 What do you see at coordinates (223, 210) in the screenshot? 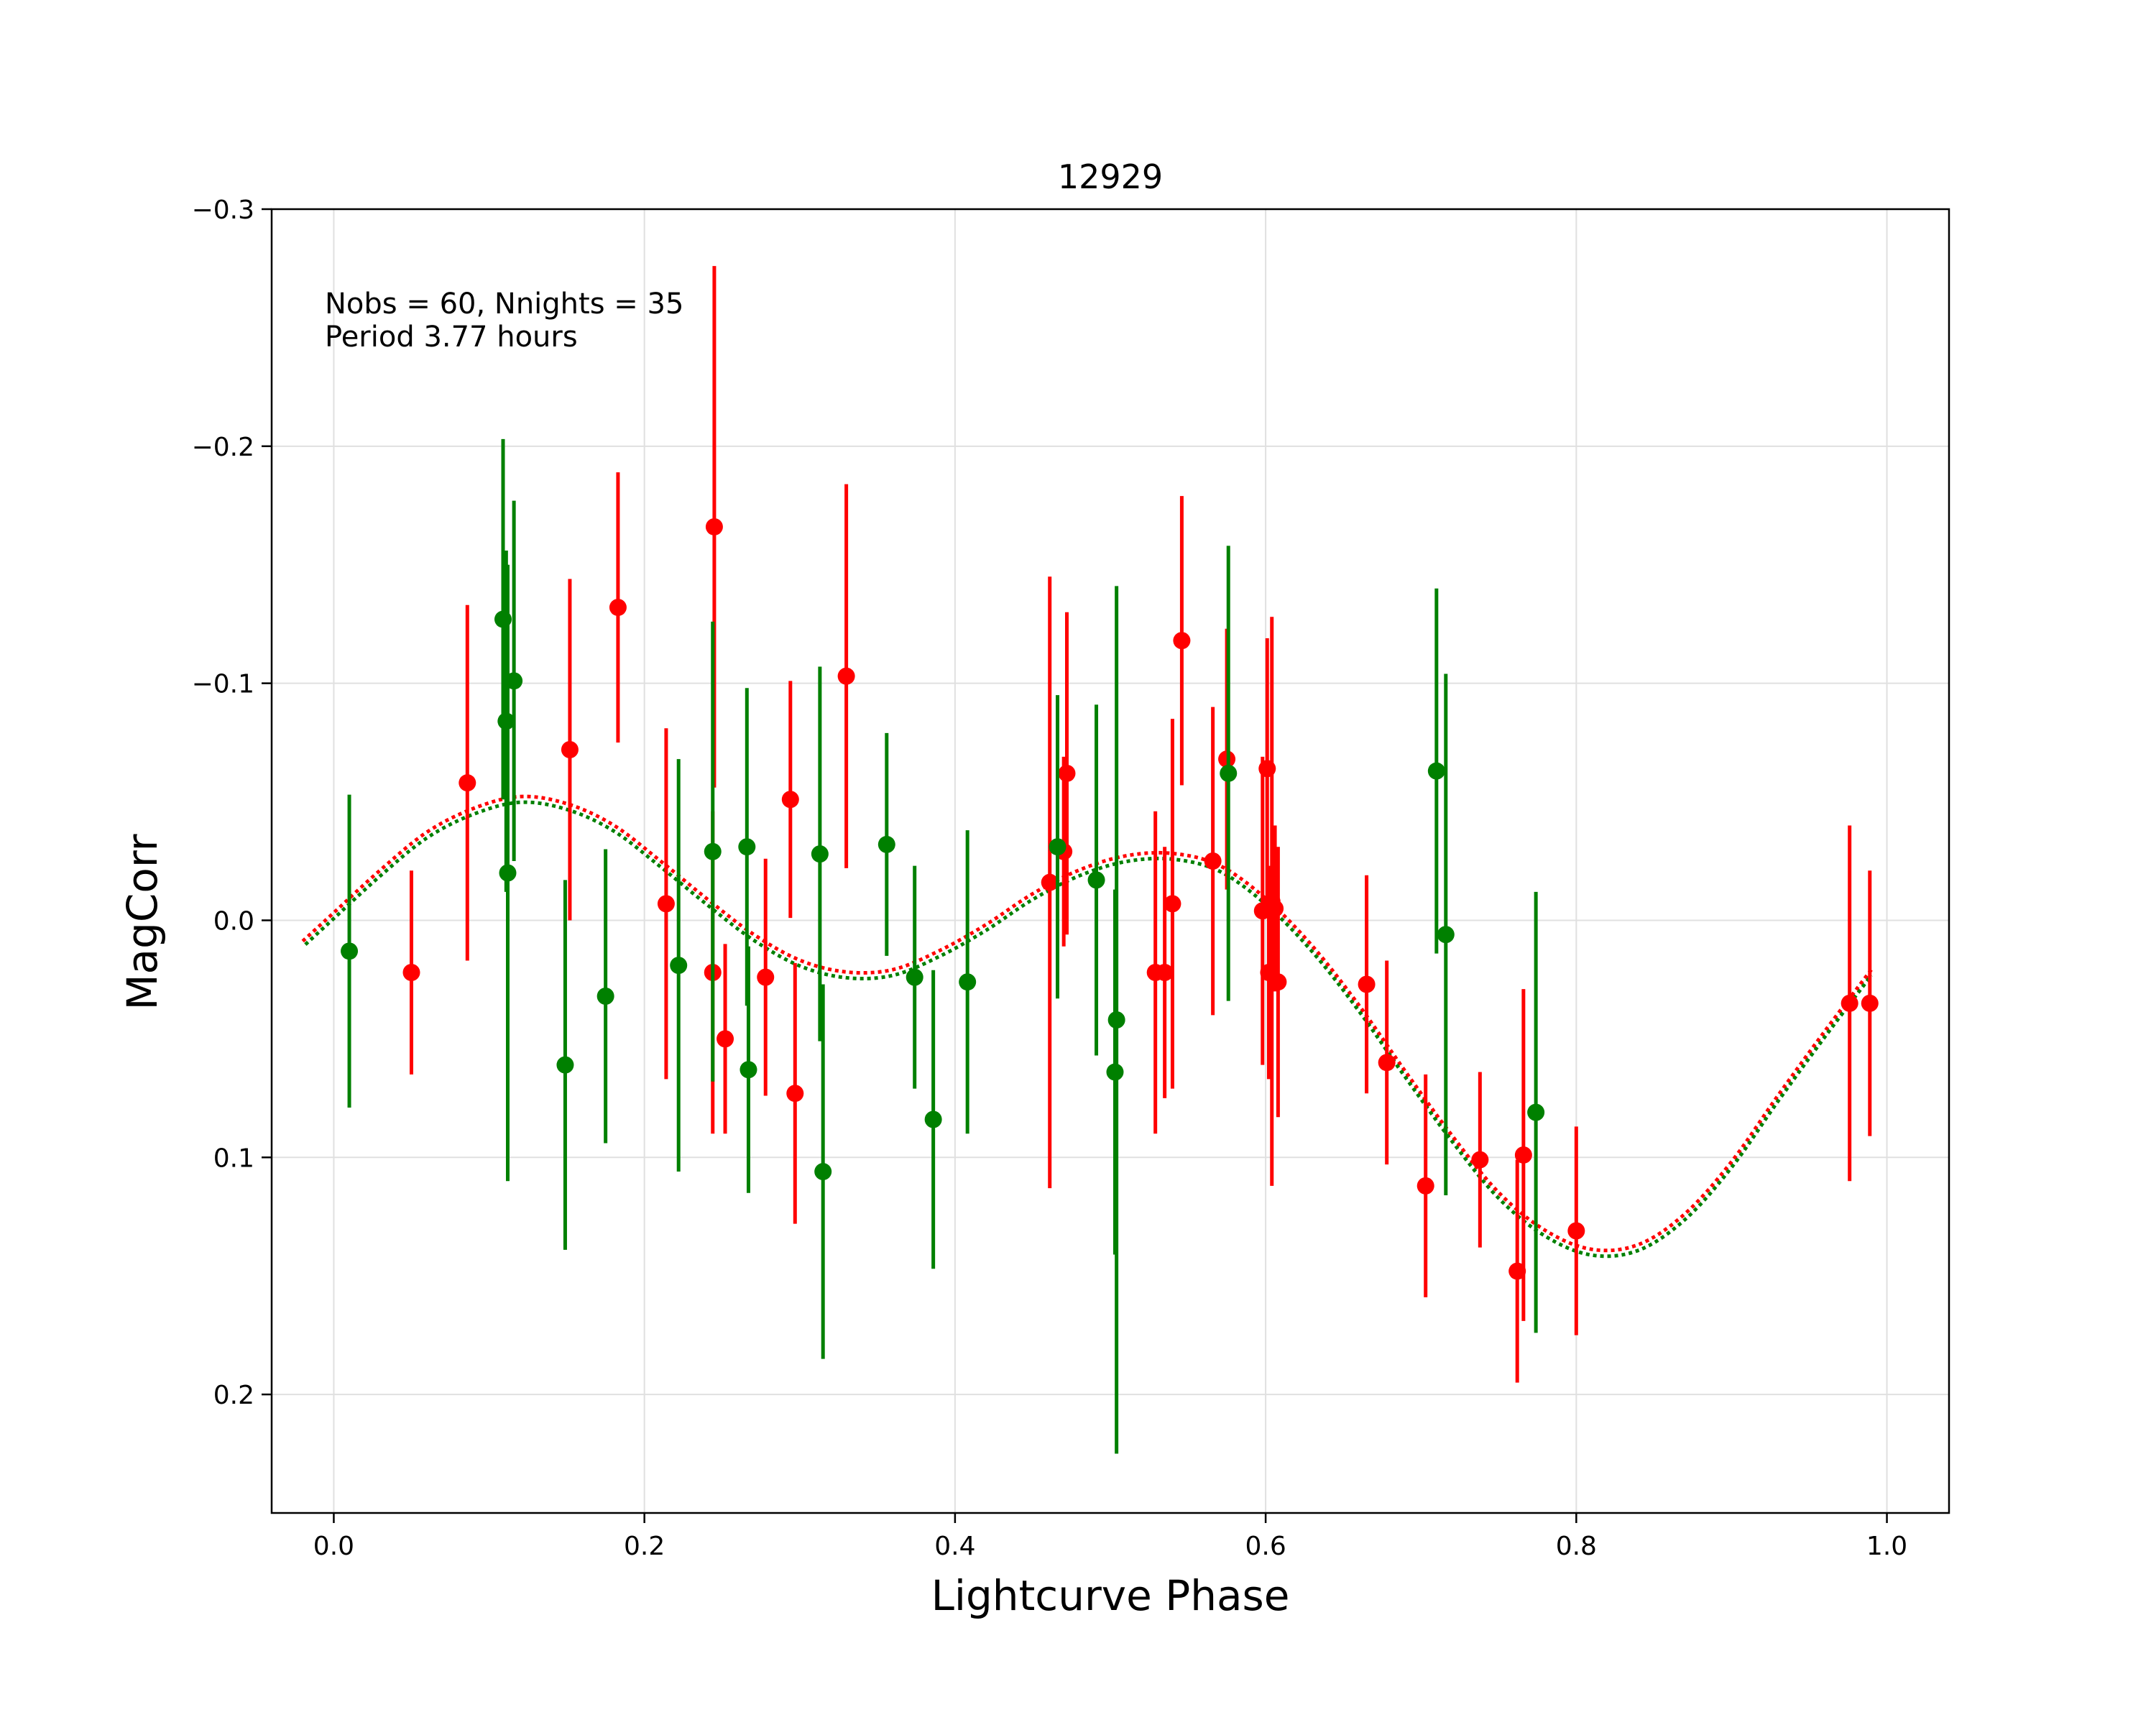
I see `y-tick-label: −0.3` at bounding box center [223, 210].